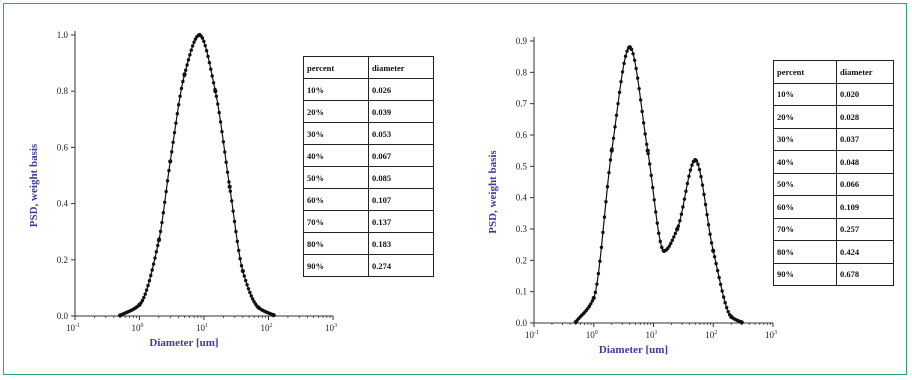 Image resolution: width=912 pixels, height=380 pixels. Describe the element at coordinates (401, 155) in the screenshot. I see `cell-diameter: 0.067` at that location.